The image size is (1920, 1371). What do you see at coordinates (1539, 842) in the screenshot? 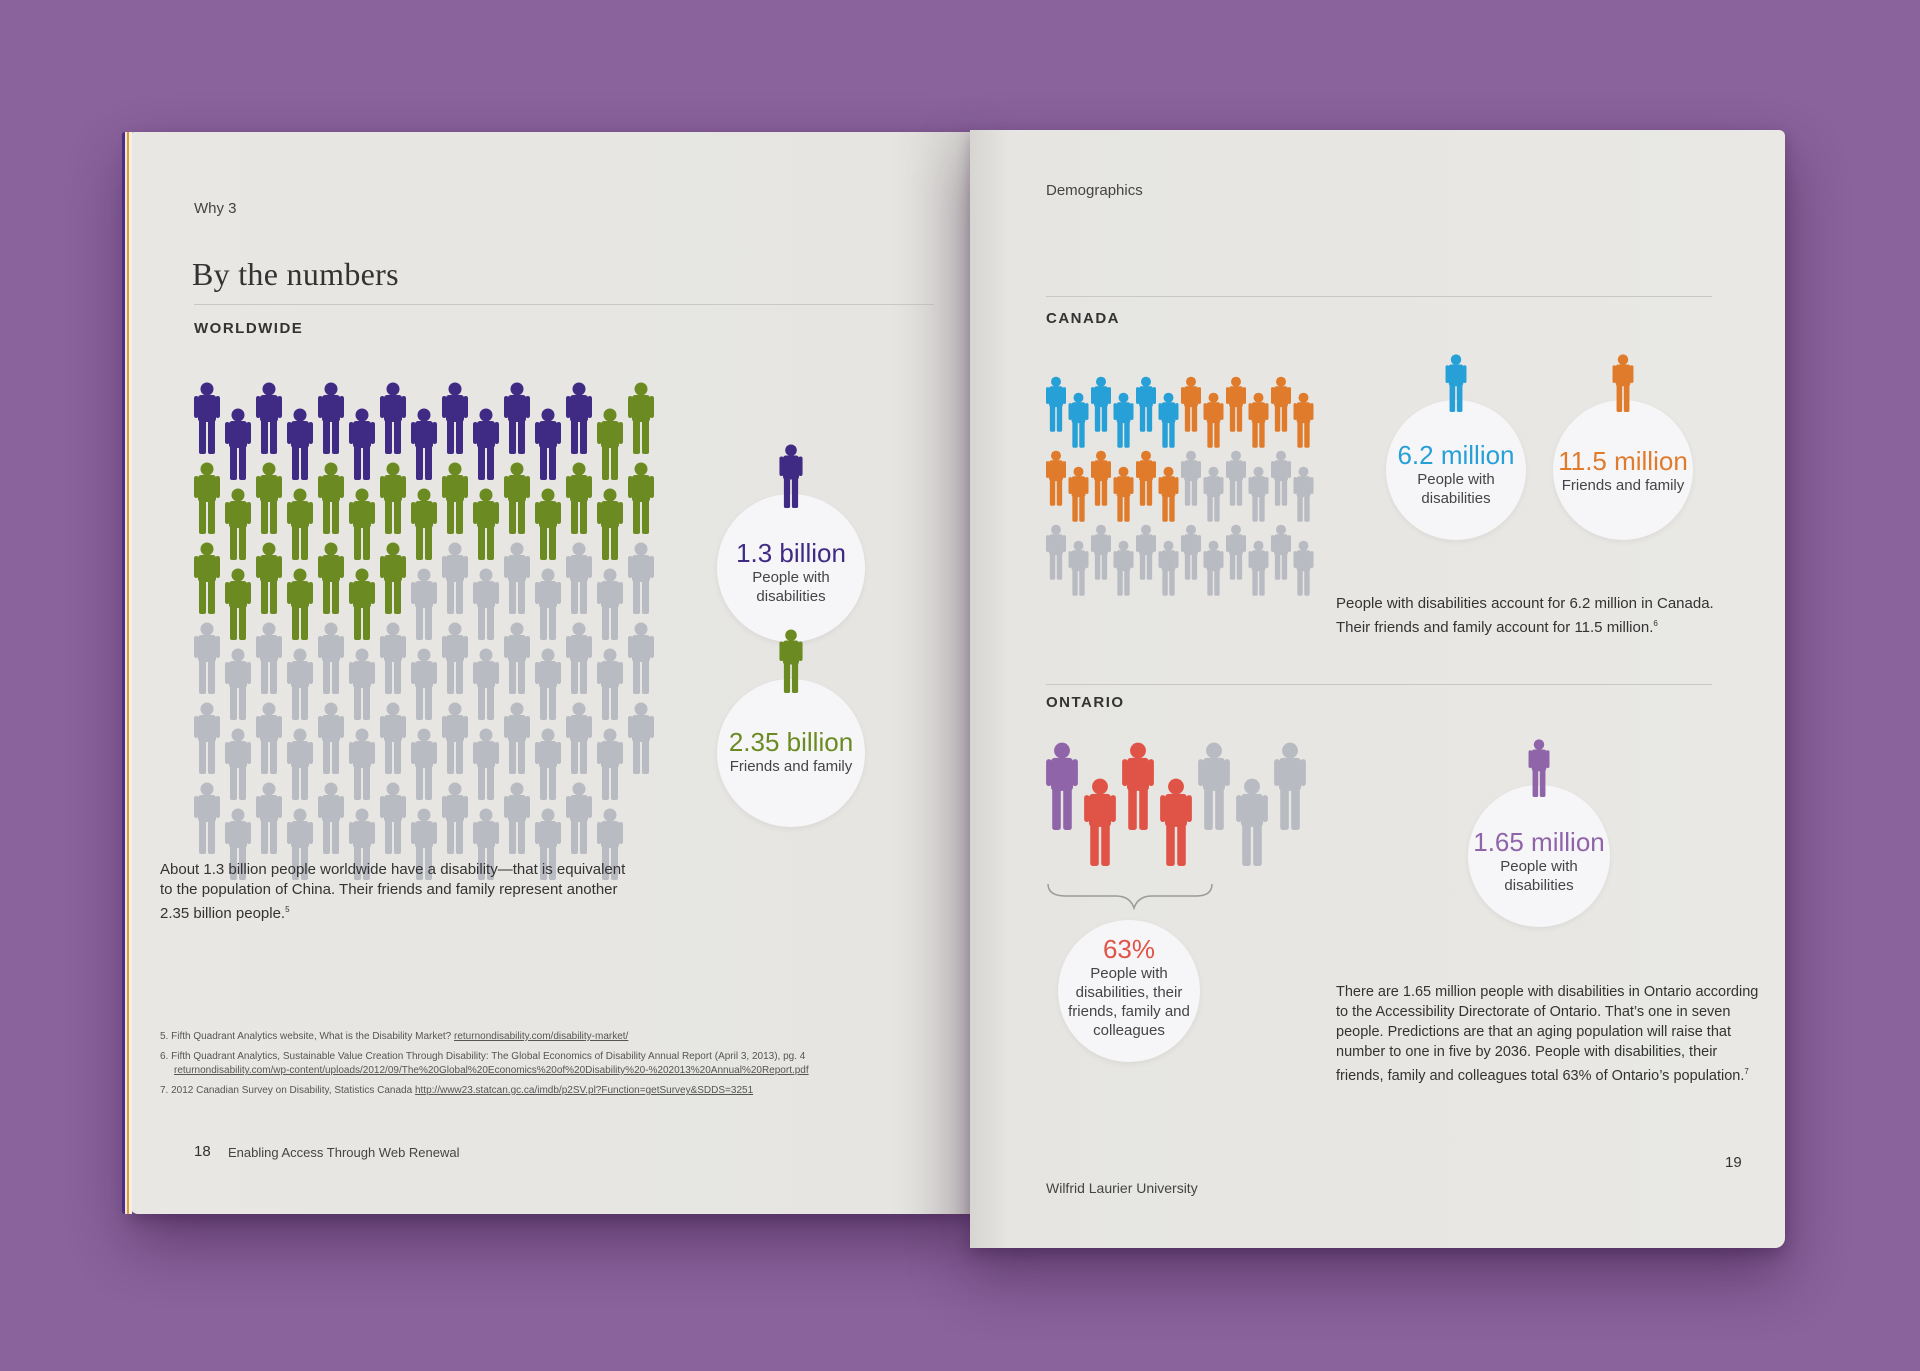
I see `stat-value: 1.65 million` at bounding box center [1539, 842].